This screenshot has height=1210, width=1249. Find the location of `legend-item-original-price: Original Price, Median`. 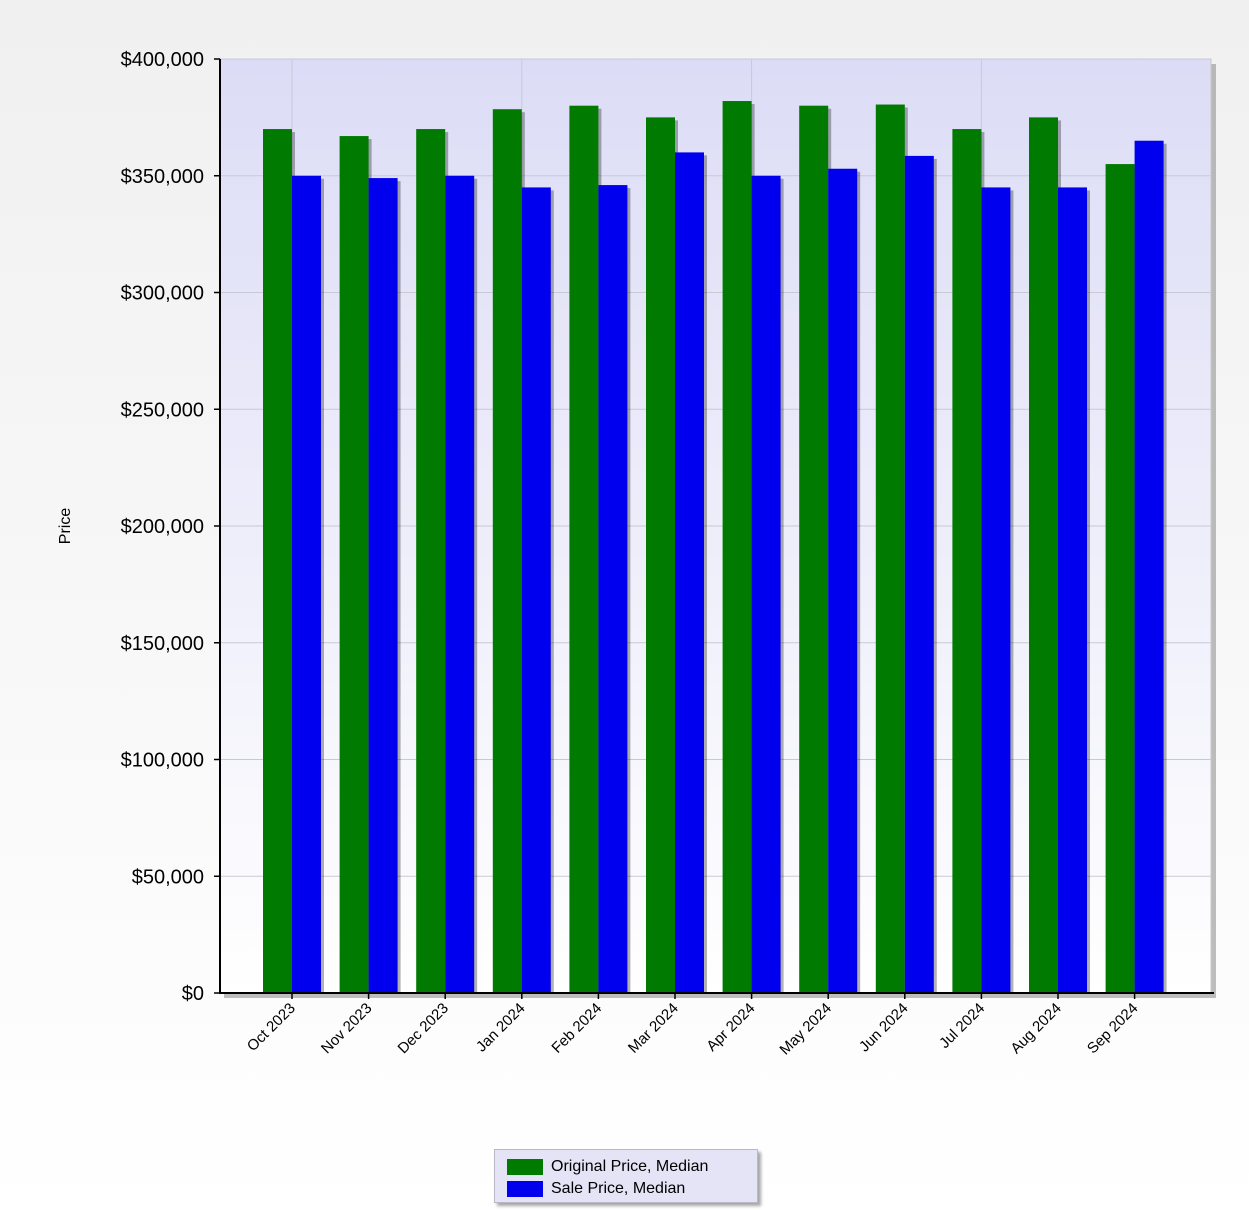

legend-item-original-price: Original Price, Median is located at coordinates (632, 1167).